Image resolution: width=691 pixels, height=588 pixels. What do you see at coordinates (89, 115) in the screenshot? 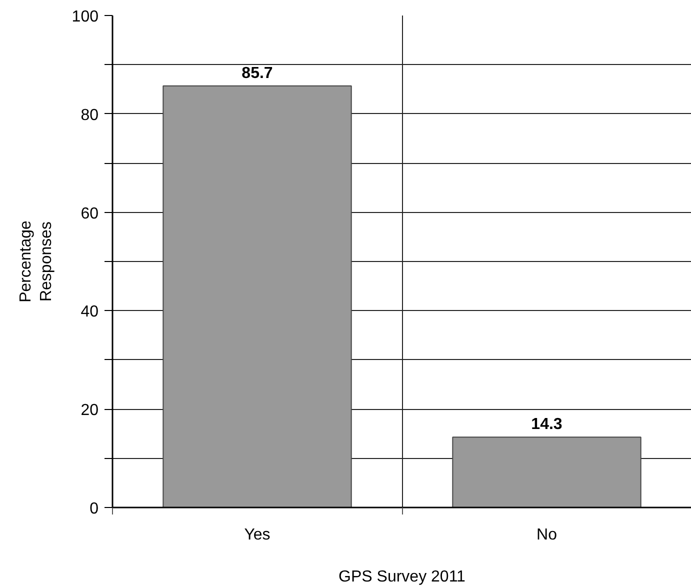
I see `y-tick-label: 80` at bounding box center [89, 115].